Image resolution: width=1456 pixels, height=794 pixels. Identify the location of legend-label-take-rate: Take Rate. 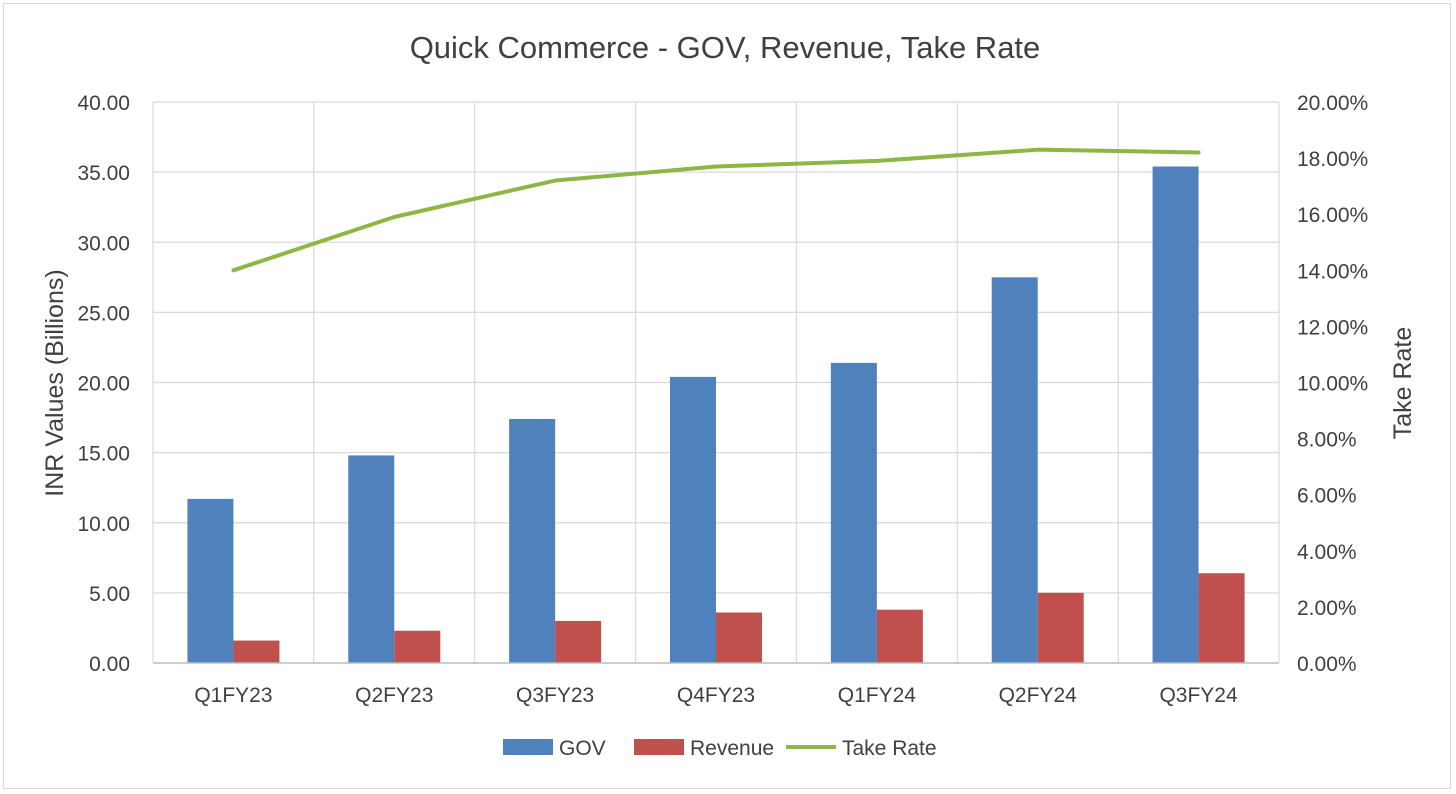
(889, 748).